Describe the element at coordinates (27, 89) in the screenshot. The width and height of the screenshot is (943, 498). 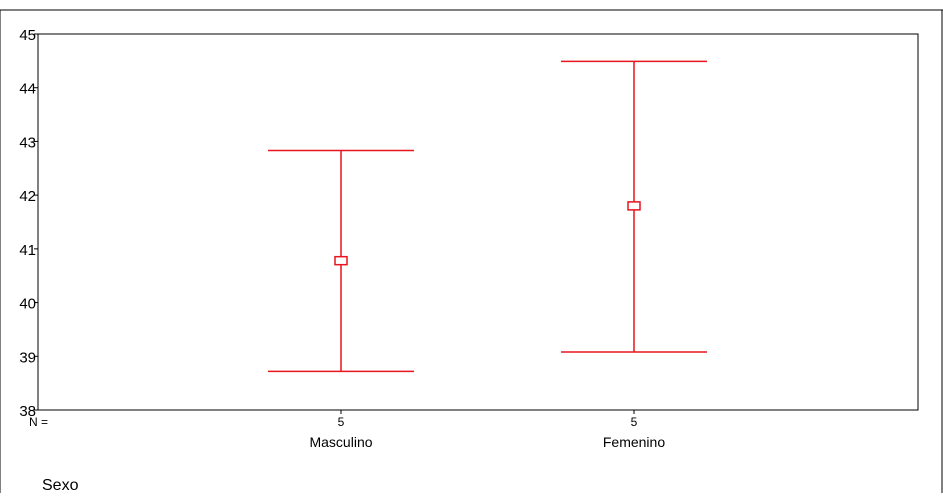
I see `y-tick-label-1: 44` at that location.